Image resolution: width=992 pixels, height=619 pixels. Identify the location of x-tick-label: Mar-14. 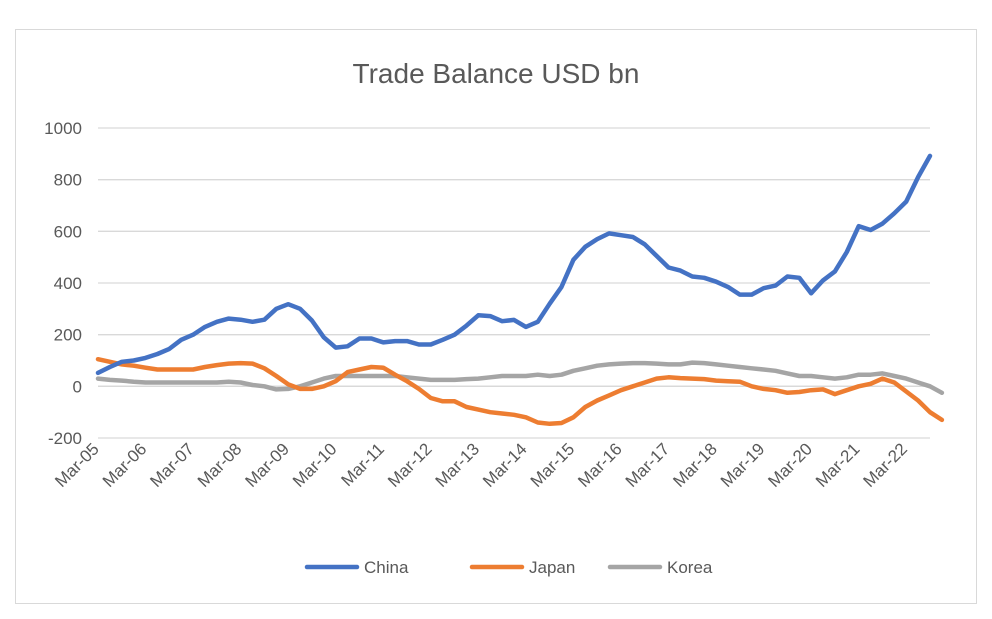
(505, 465).